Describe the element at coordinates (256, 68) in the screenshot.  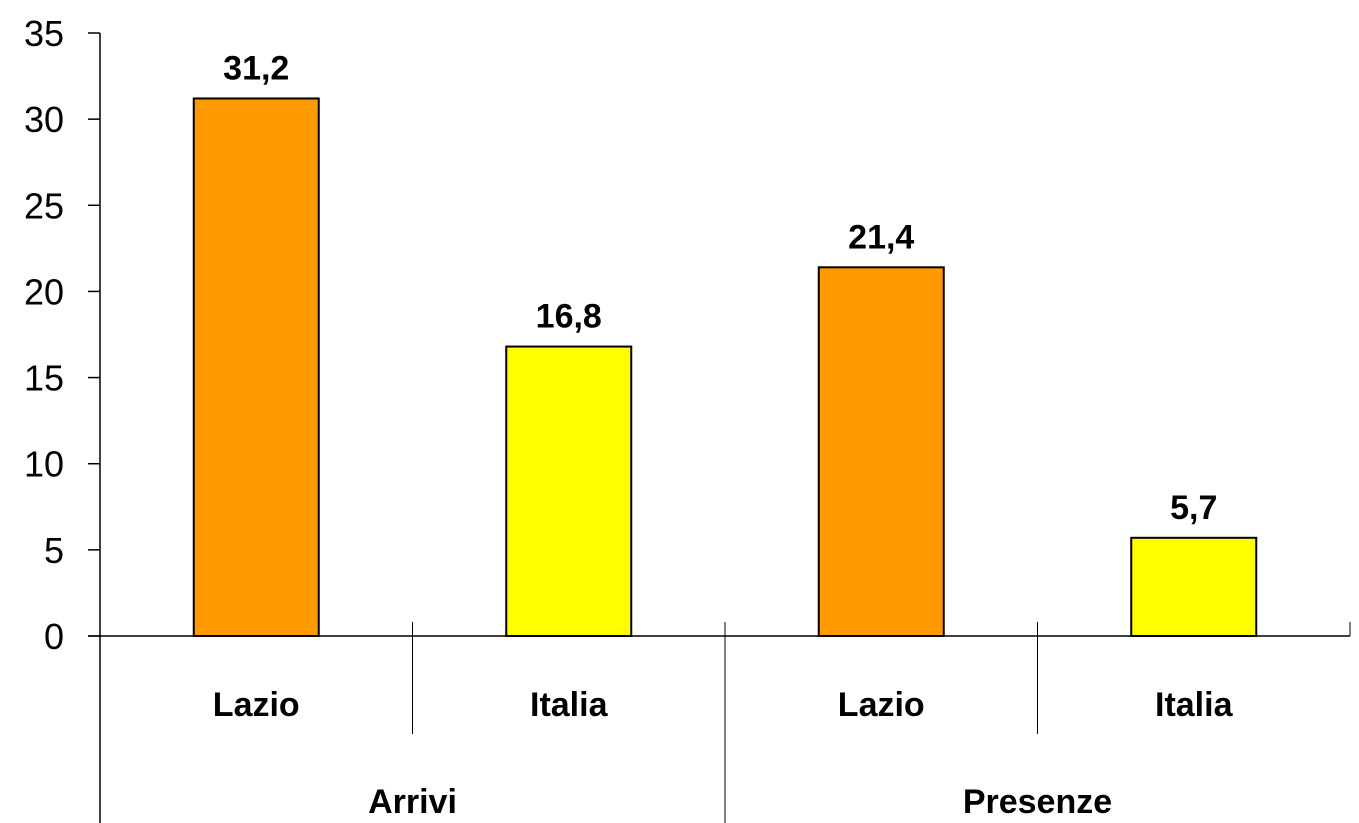
I see `data-label: 31,2` at that location.